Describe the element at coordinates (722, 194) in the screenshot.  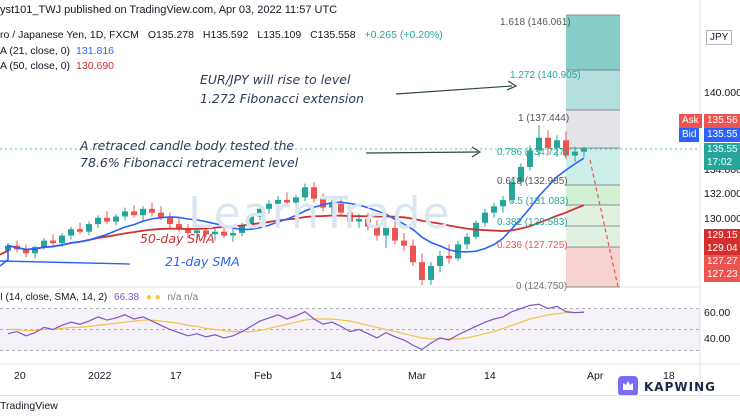
I see `price-tick: 132.000` at that location.